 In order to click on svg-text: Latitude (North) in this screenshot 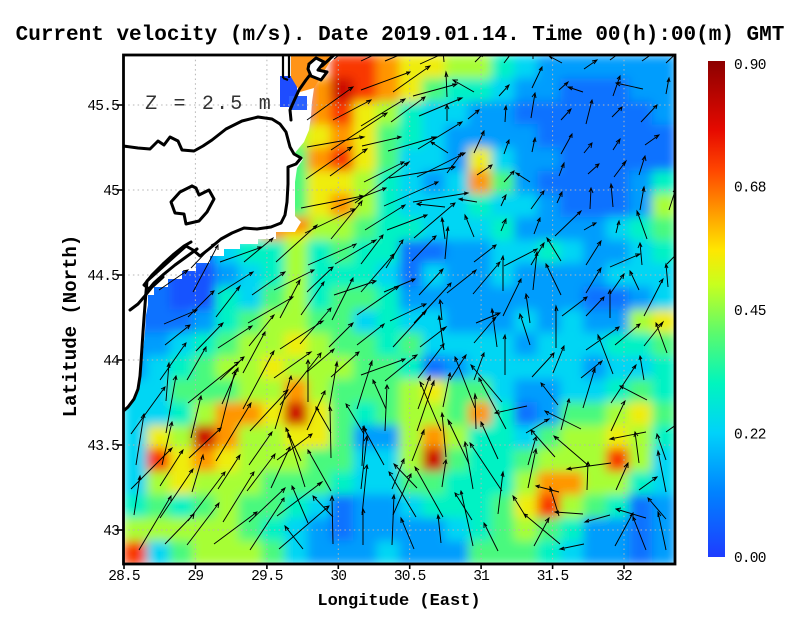, I will do `click(71, 326)`.